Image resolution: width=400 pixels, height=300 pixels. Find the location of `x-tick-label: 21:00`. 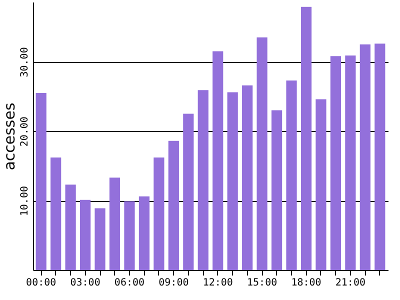

x-tick-label: 21:00 is located at coordinates (350, 283).